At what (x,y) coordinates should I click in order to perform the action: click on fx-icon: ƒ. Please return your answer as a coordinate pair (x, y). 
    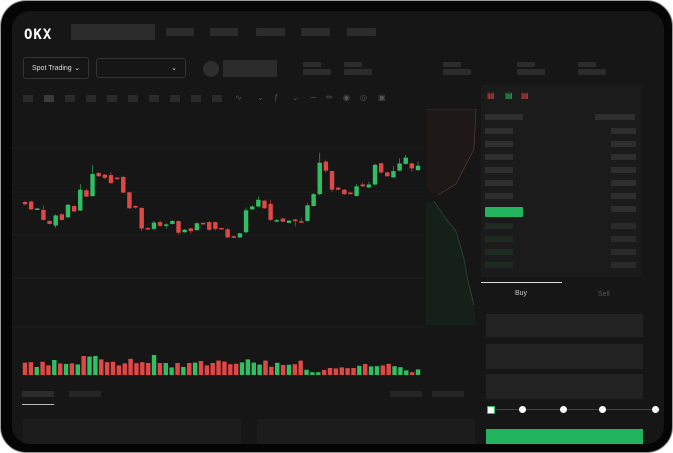
    Looking at the image, I should click on (276, 97).